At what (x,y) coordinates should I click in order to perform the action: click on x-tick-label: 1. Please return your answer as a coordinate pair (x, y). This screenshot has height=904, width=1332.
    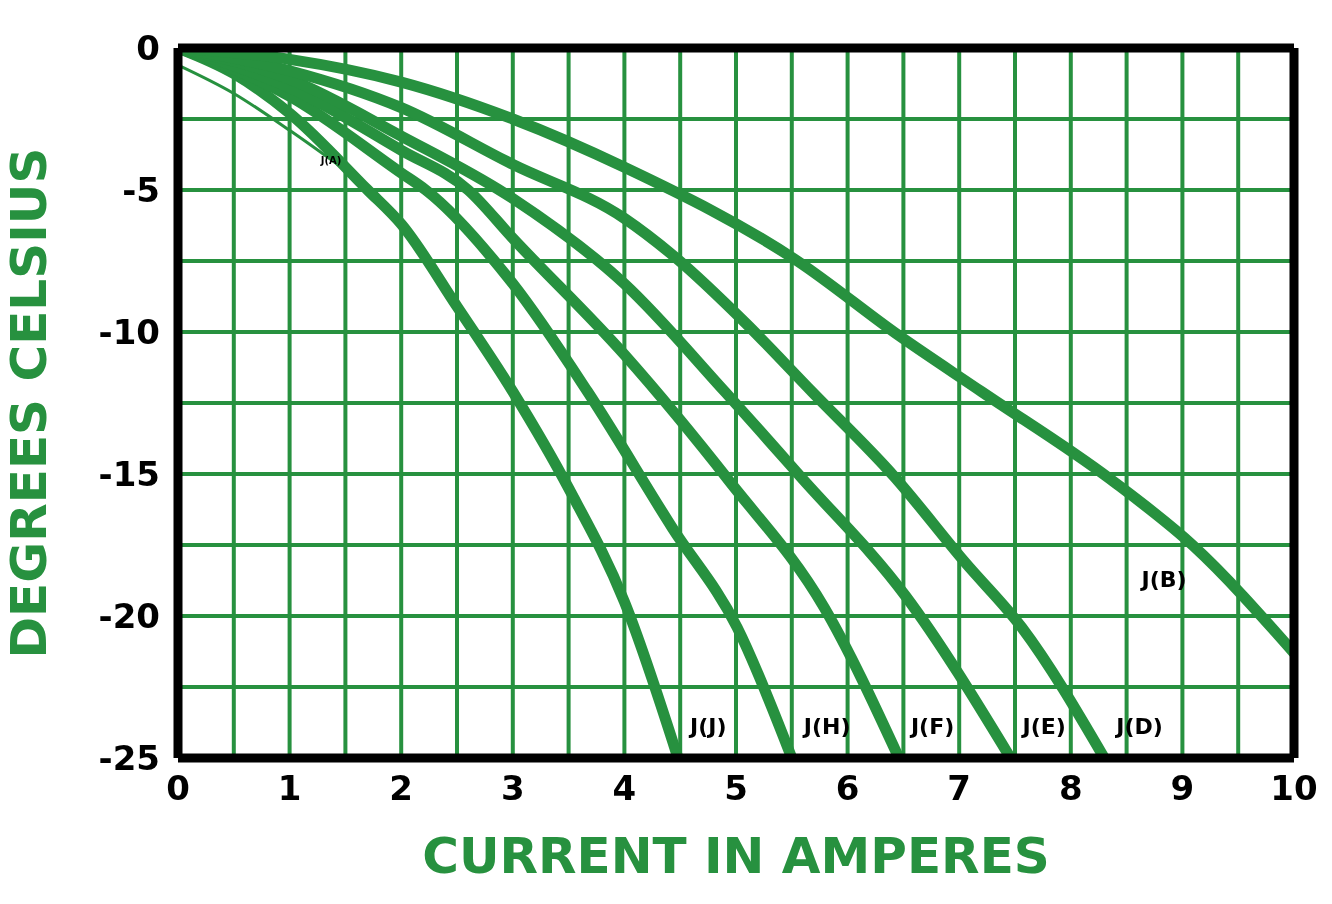
    Looking at the image, I should click on (289, 788).